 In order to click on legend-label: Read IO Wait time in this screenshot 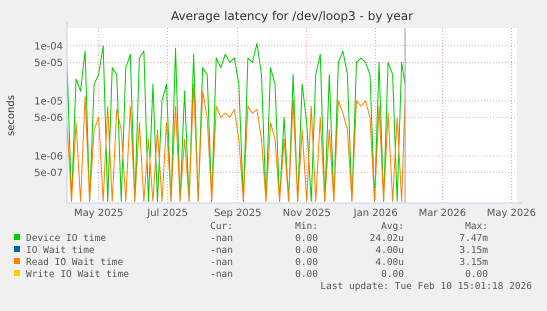, I will do `click(75, 262)`.